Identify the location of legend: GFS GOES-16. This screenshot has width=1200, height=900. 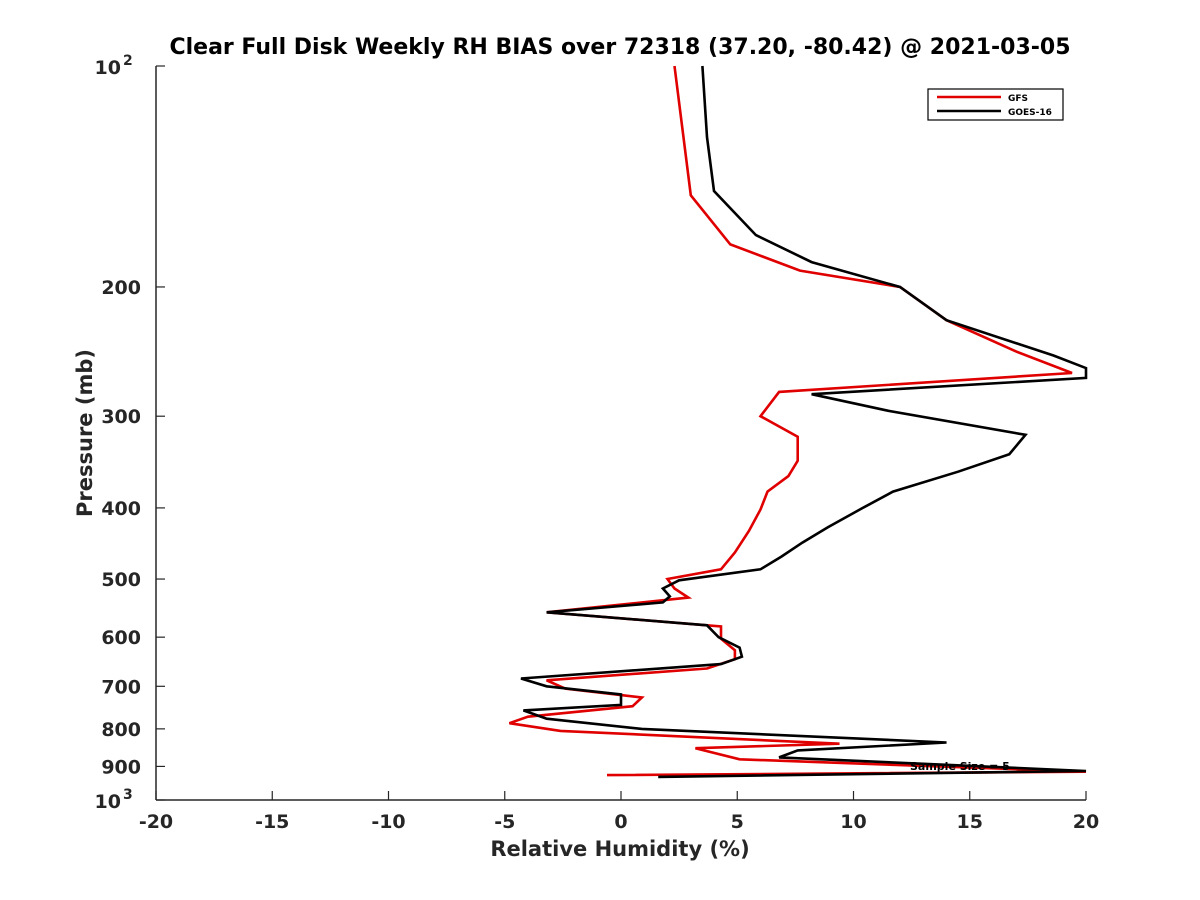
(995, 104).